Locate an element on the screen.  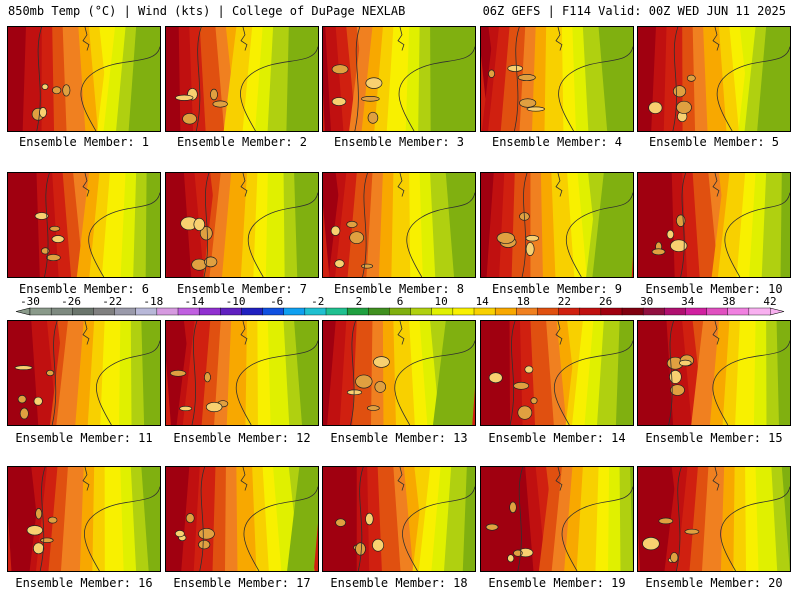
colorbar-tick-label: -22 is located at coordinates (112, 302).